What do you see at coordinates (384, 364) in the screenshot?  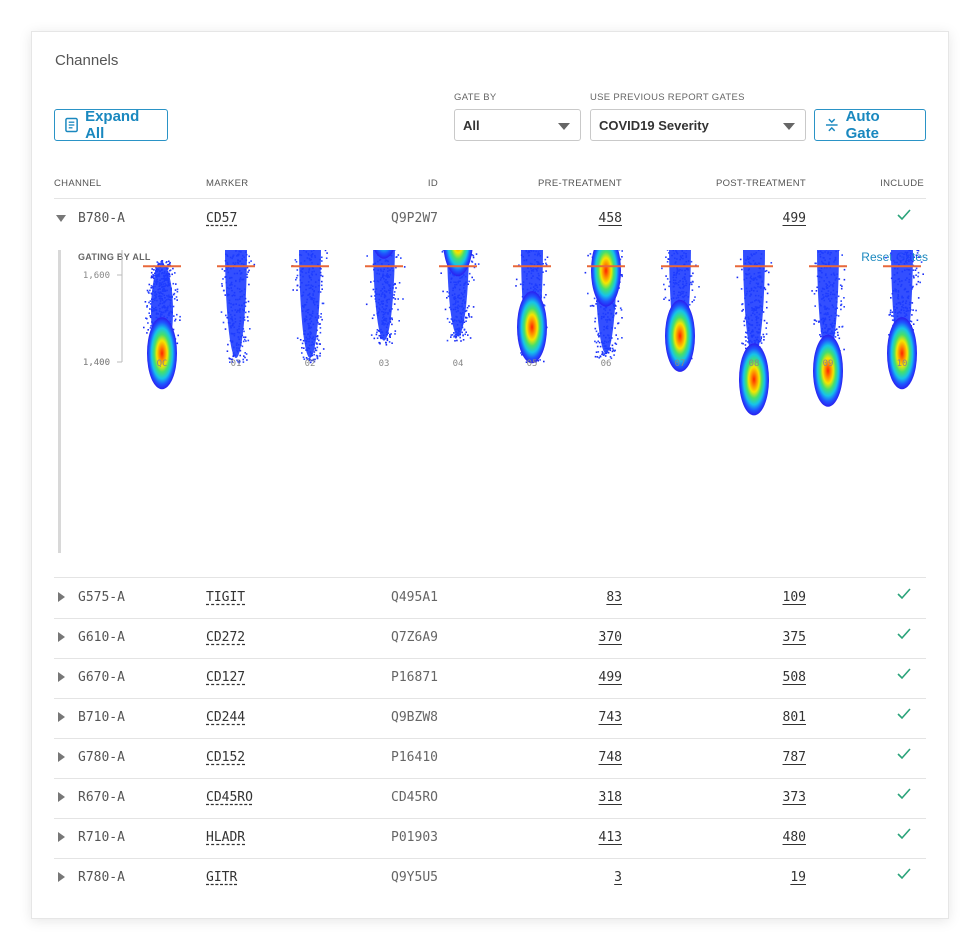 I see `sample-label: 03` at bounding box center [384, 364].